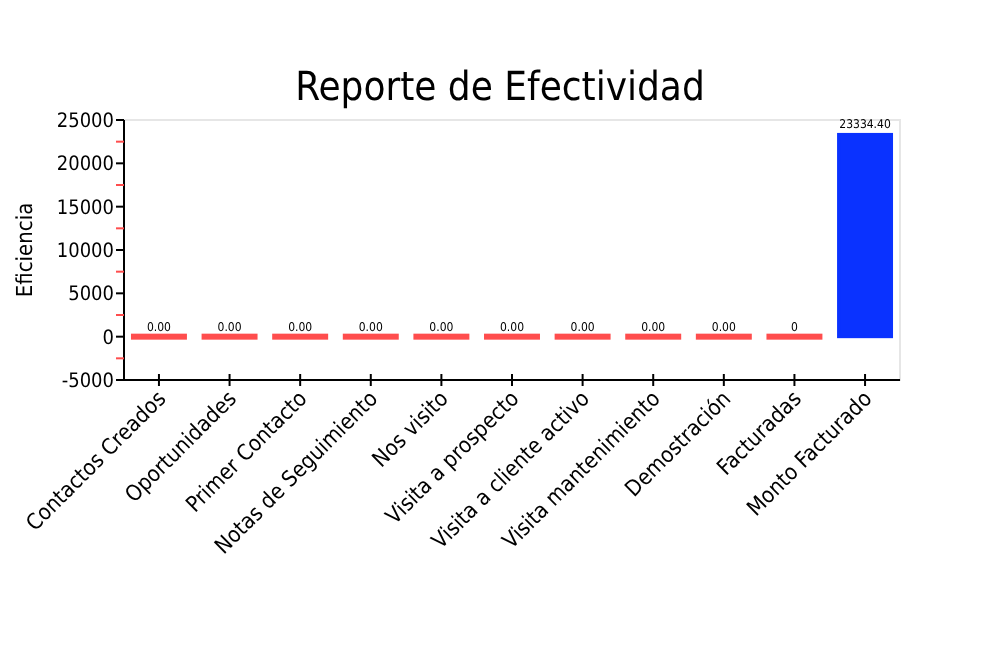  I want to click on chart-title: Reporte de Efectividad, so click(500, 86).